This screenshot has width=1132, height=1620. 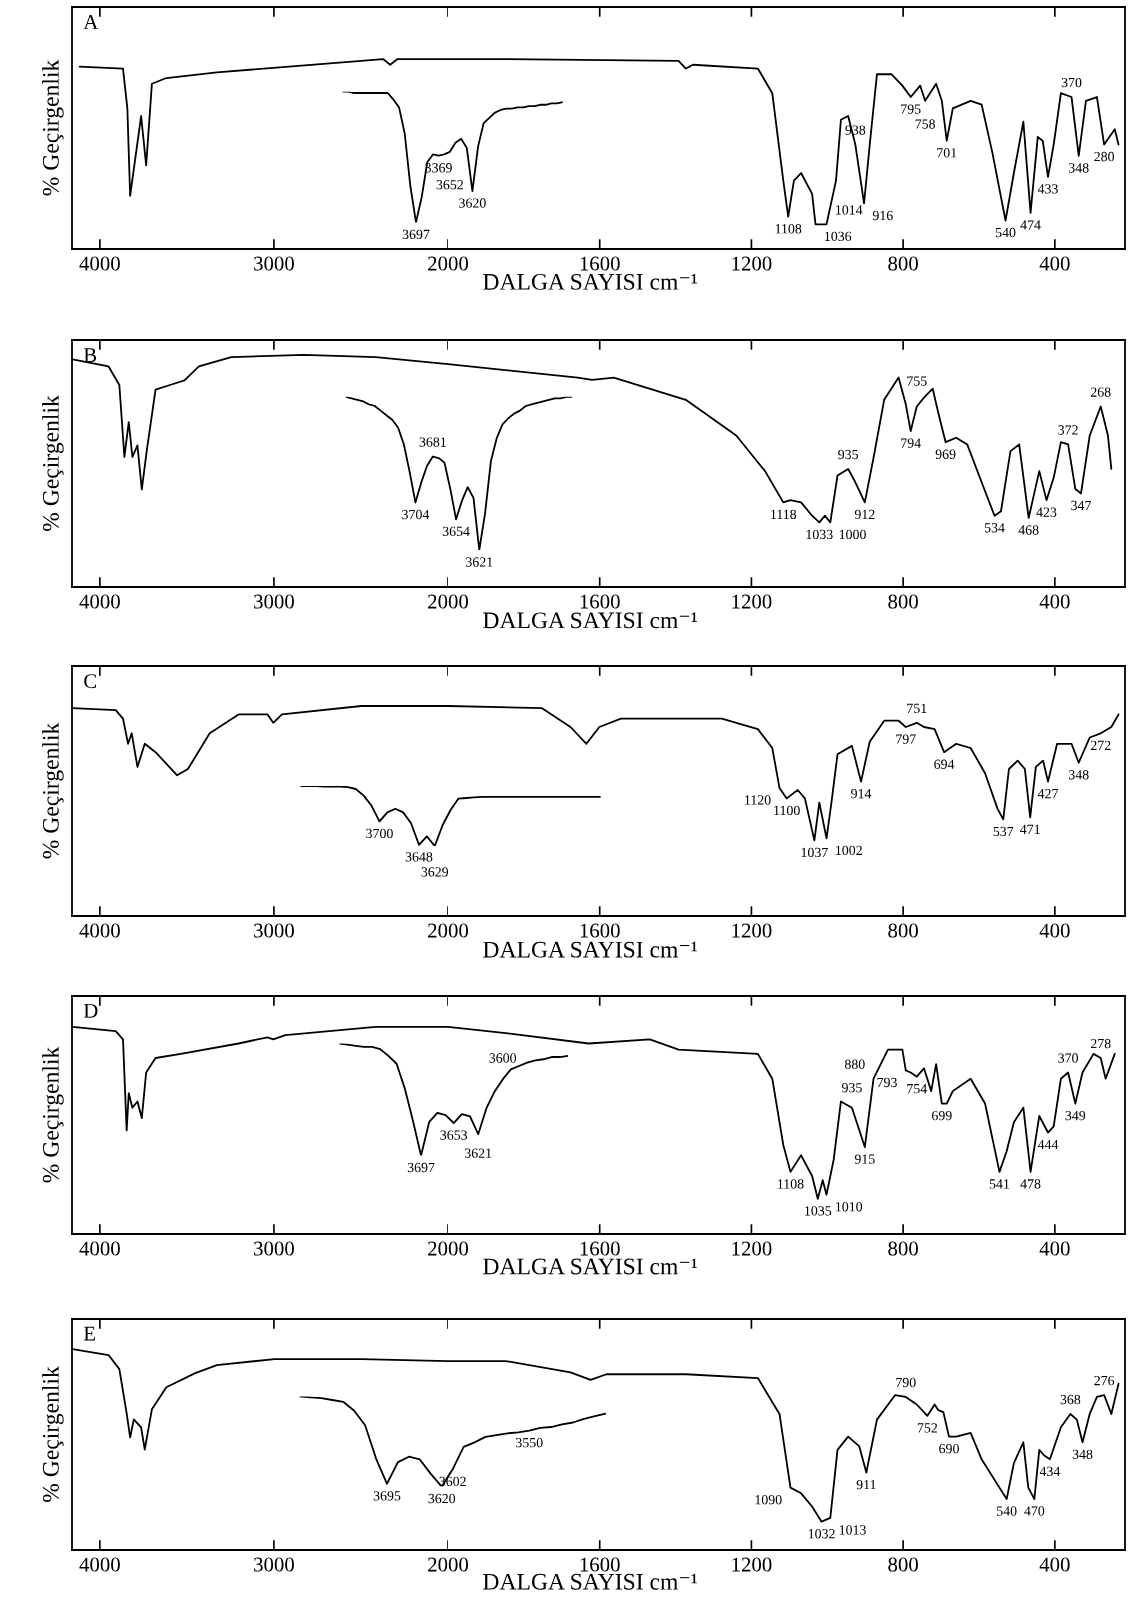 What do you see at coordinates (379, 833) in the screenshot?
I see `annotation: 3700` at bounding box center [379, 833].